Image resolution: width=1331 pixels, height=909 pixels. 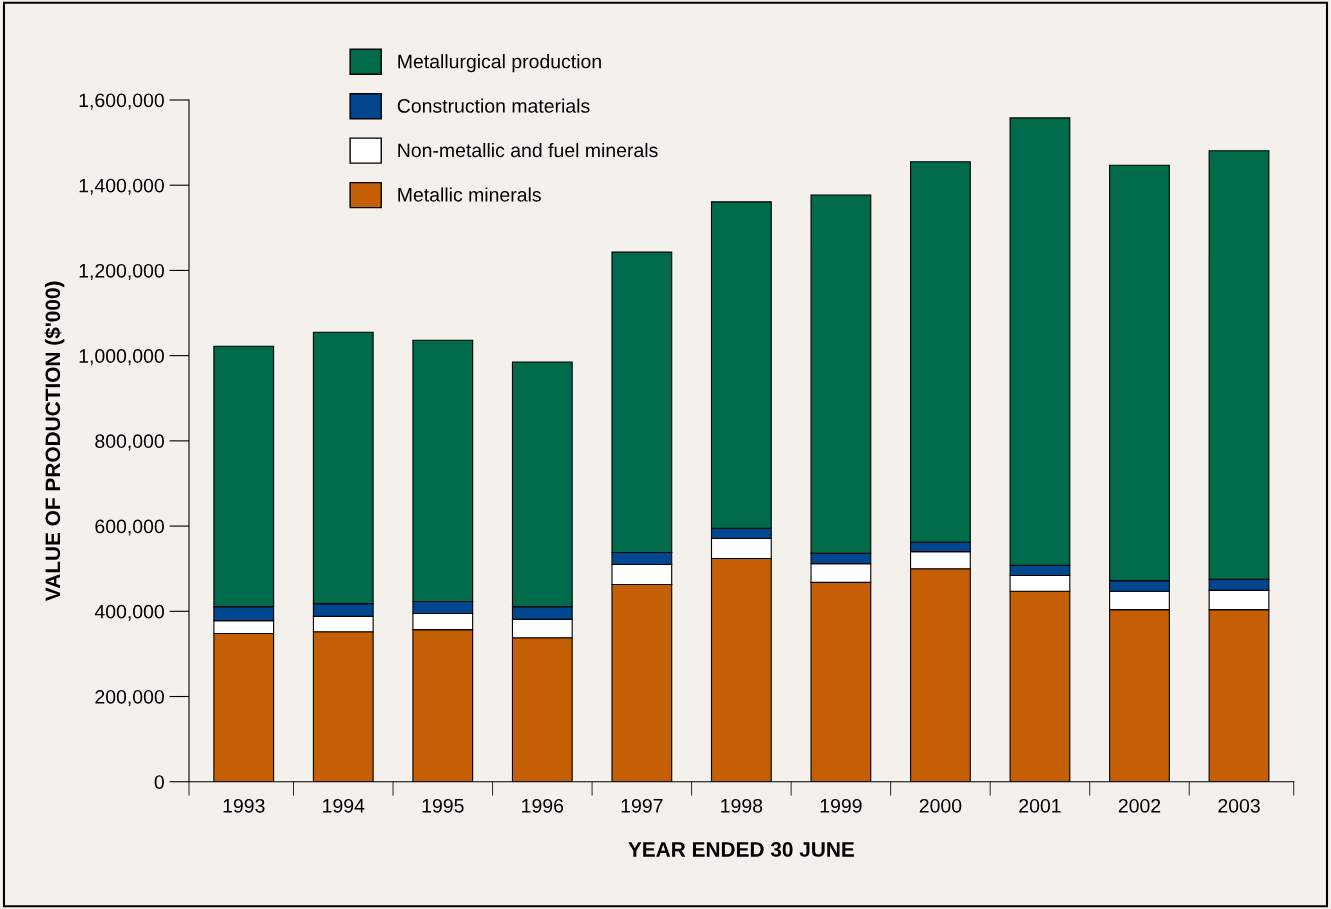 I want to click on x-tick-label: 2003, so click(x=1239, y=805).